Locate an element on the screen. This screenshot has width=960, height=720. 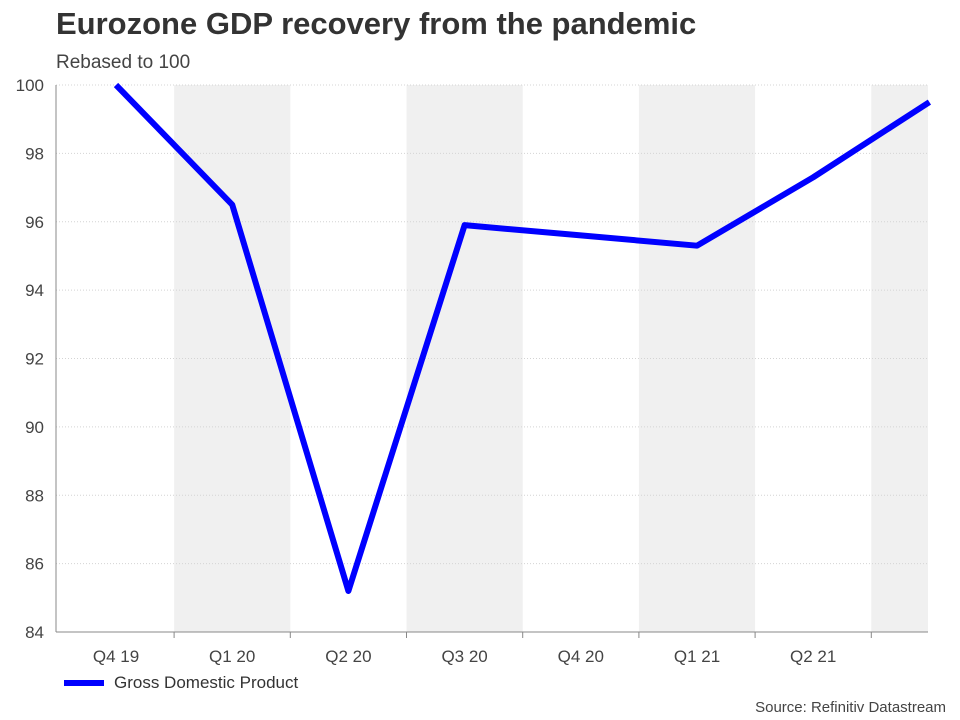
x-tick-label: Q3 20 is located at coordinates (464, 656).